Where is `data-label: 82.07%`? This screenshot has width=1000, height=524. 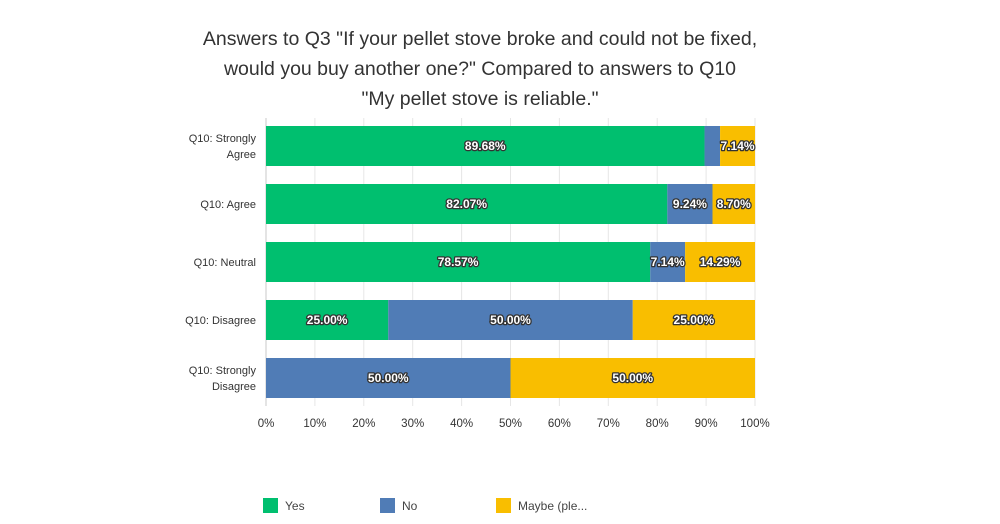
data-label: 82.07% is located at coordinates (466, 204).